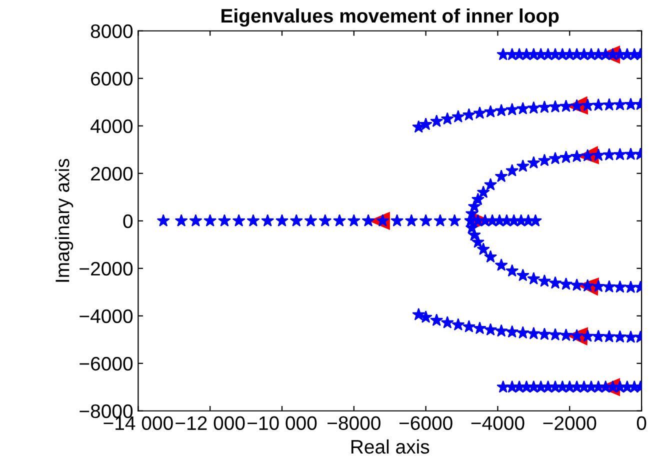  Describe the element at coordinates (641, 423) in the screenshot. I see `x-tick-label: 0` at that location.